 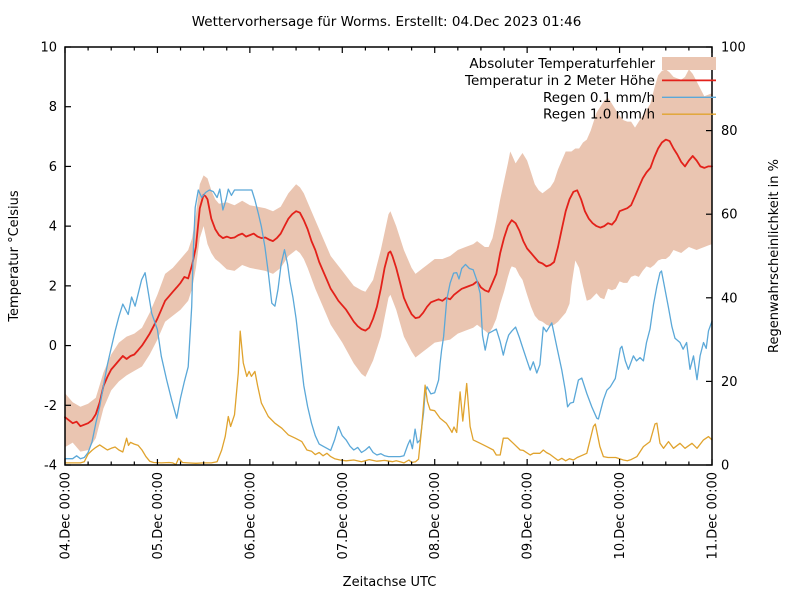 I want to click on y-right-tick-label: 0, so click(x=725, y=466).